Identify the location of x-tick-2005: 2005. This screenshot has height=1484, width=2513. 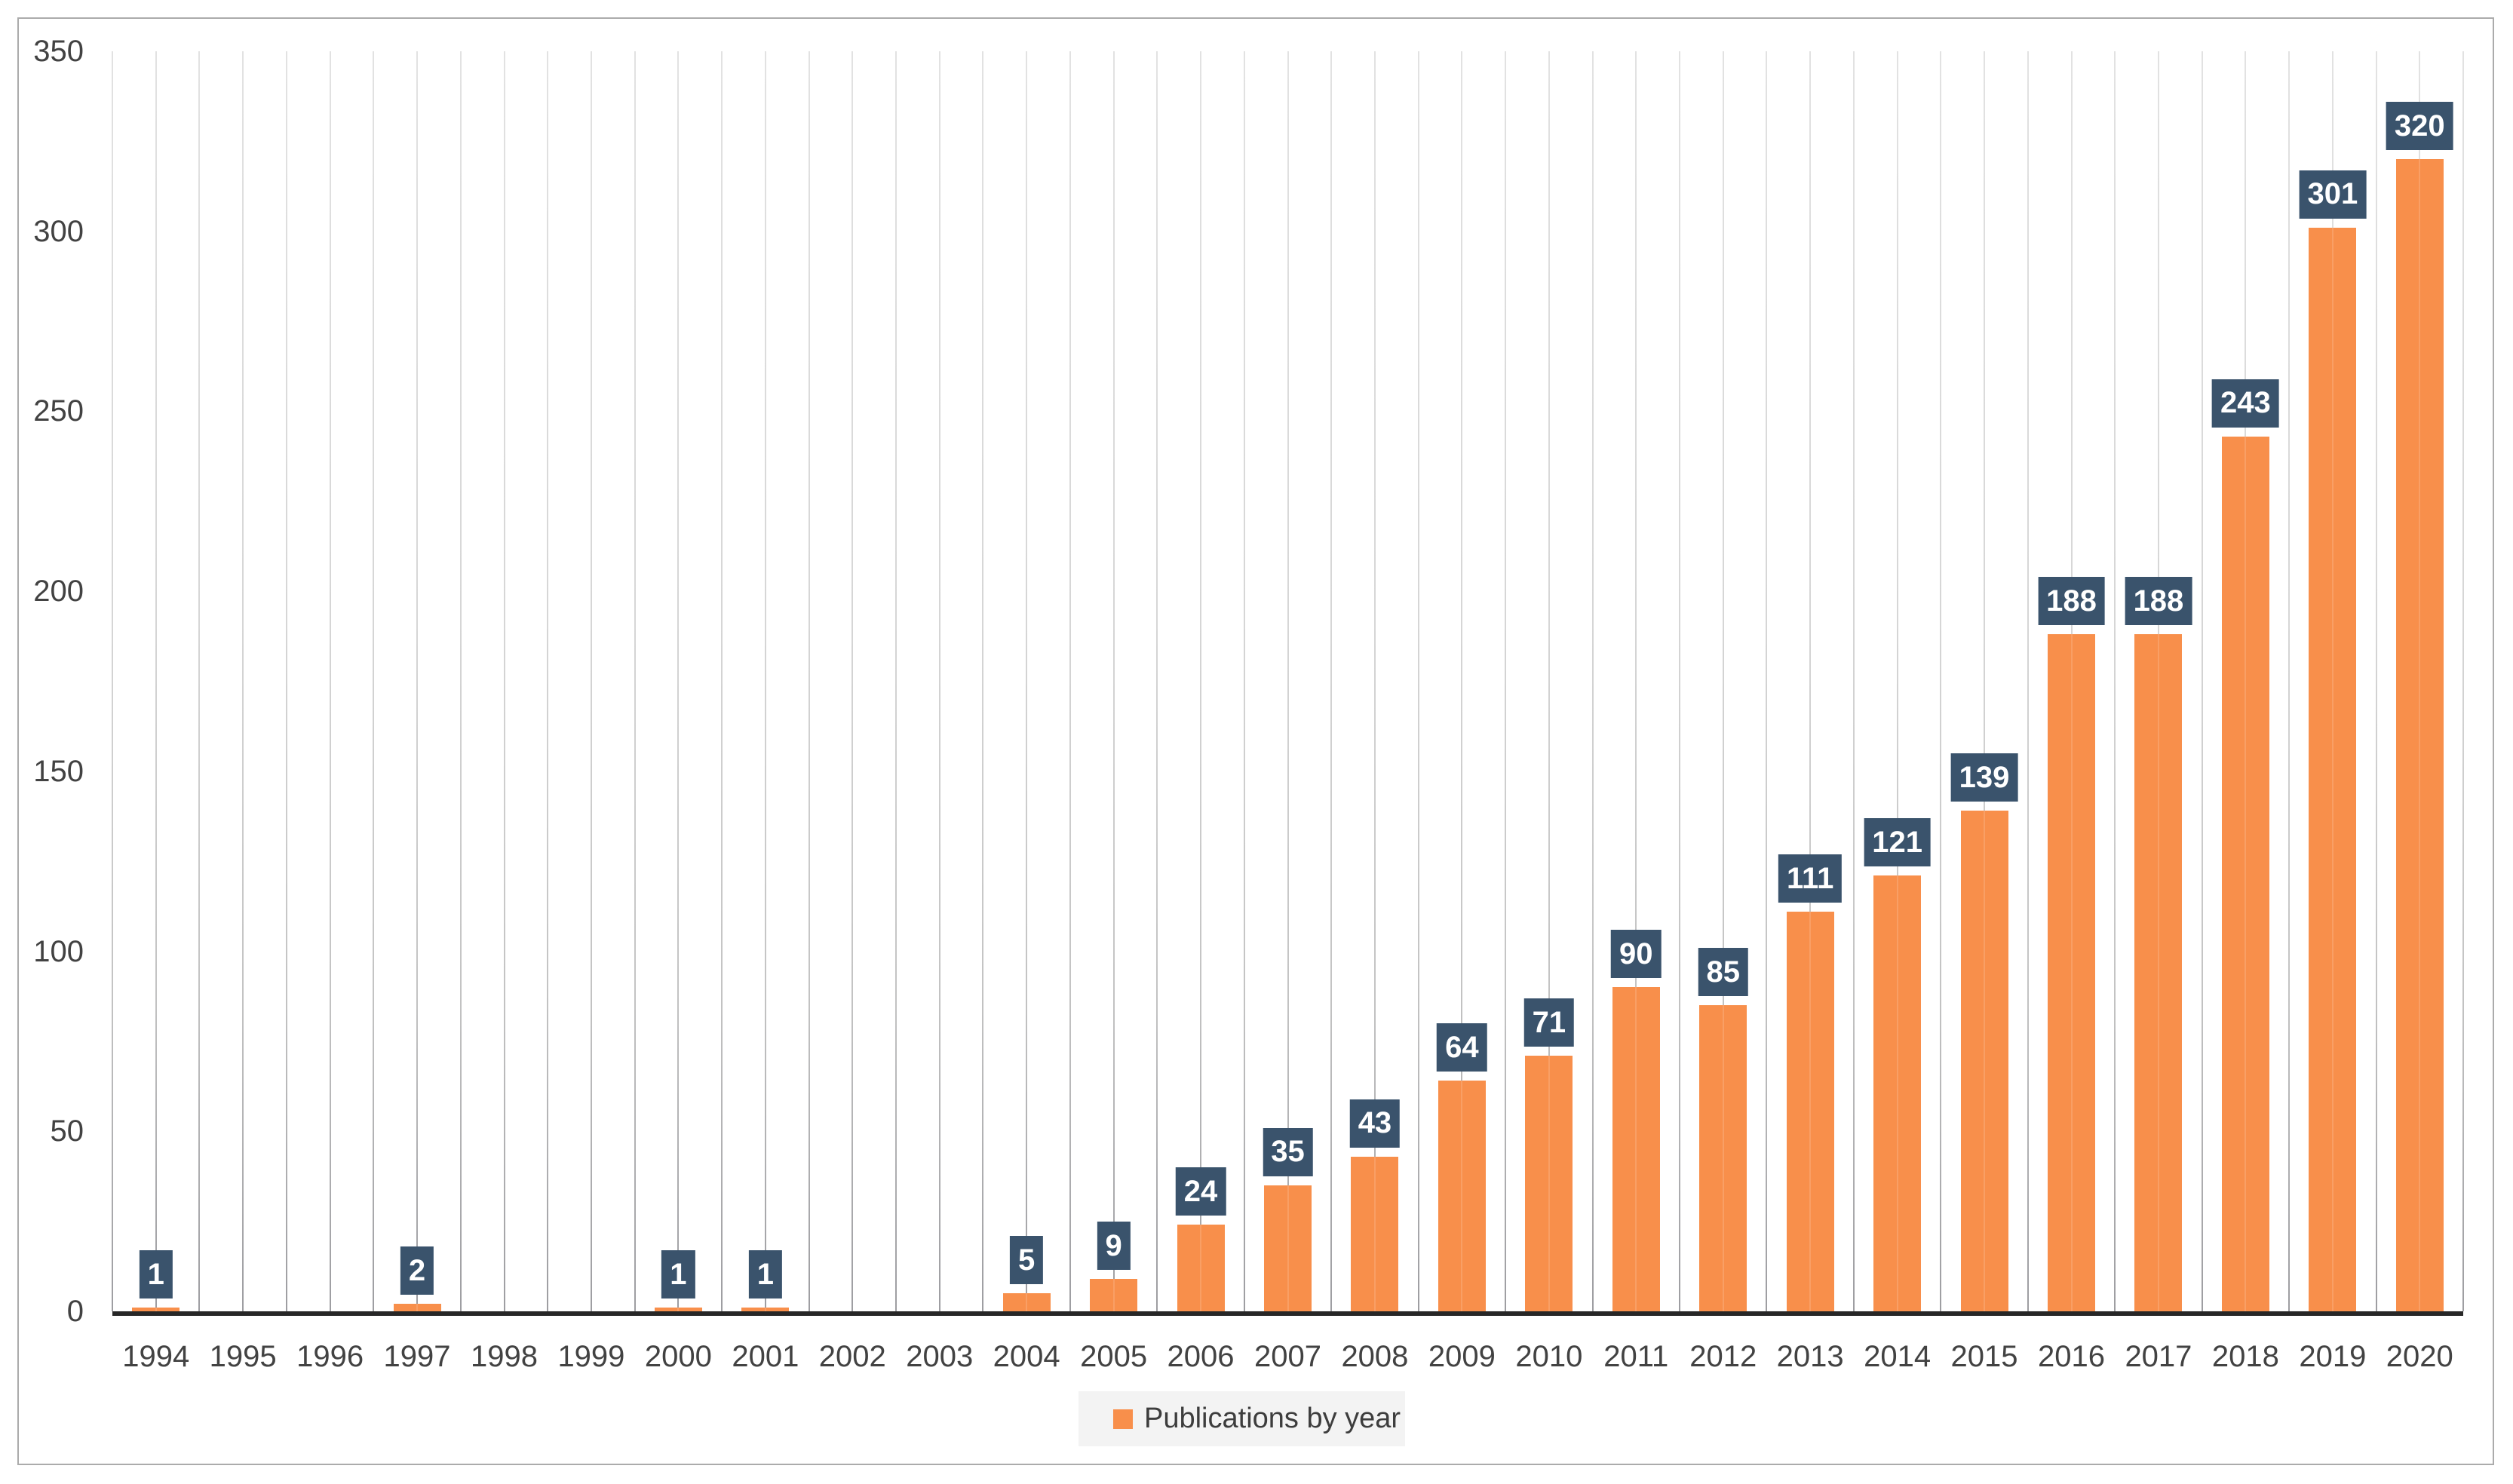
(1114, 1356).